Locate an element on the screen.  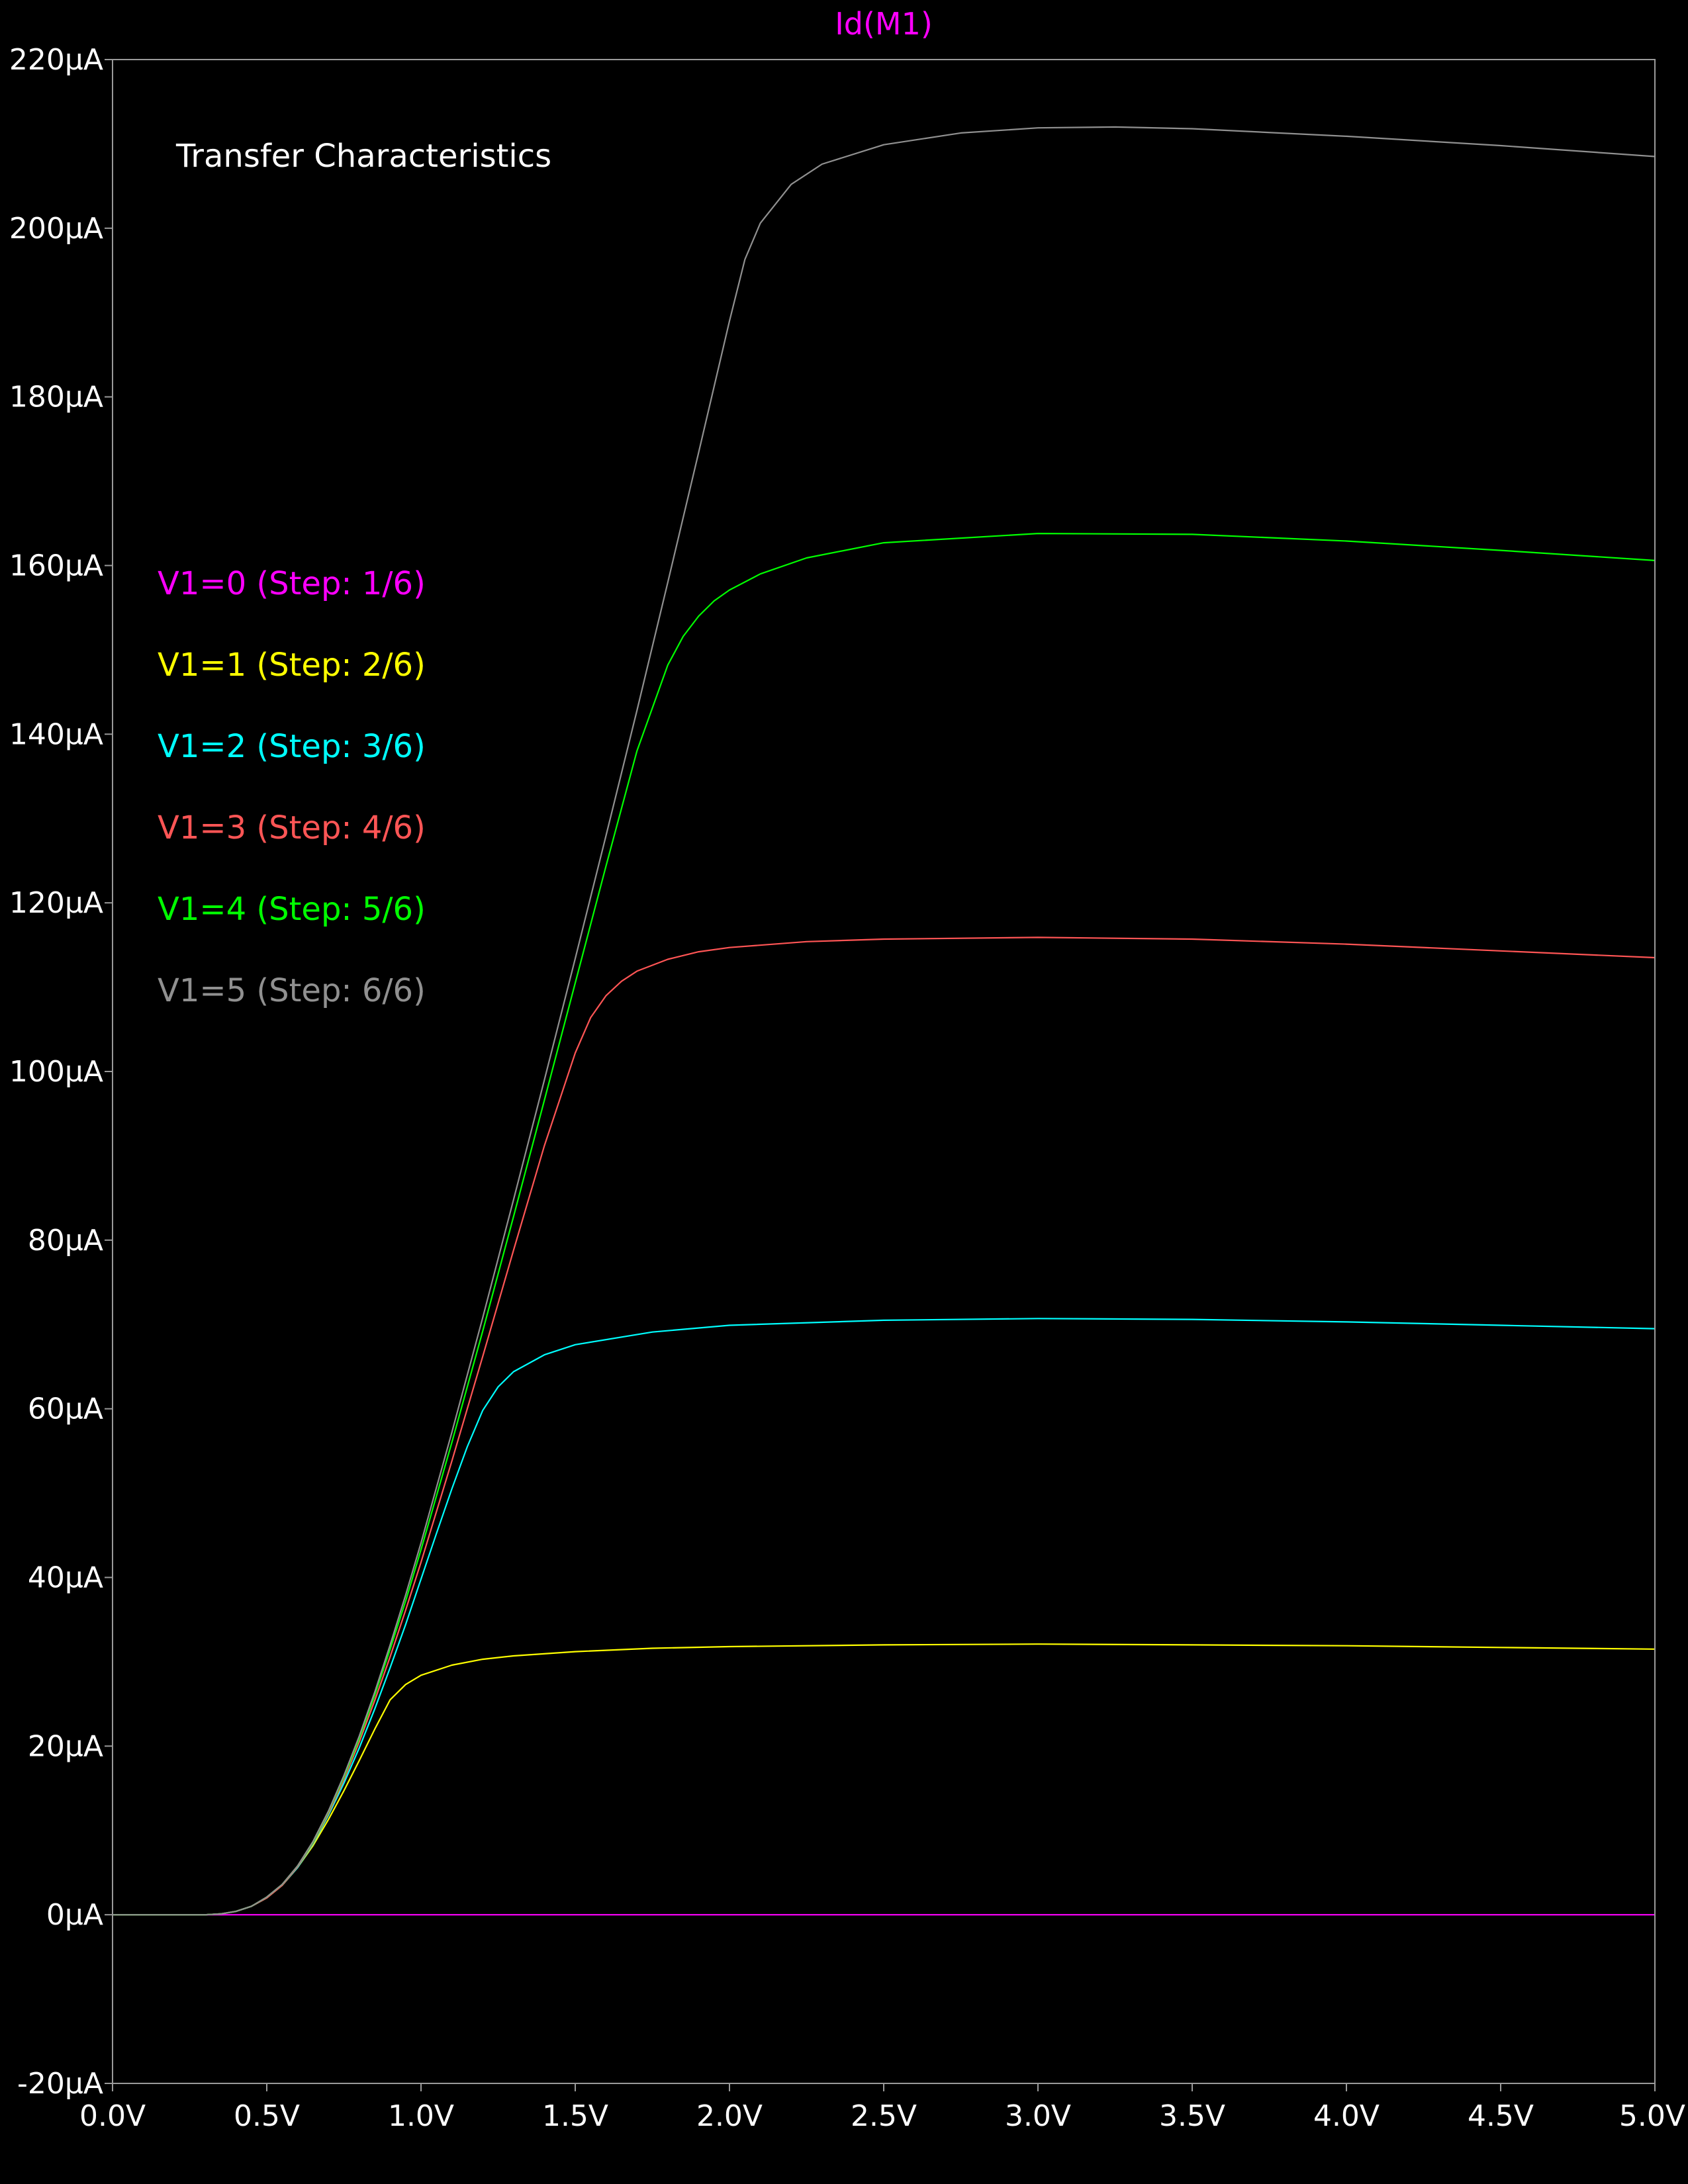
y-tick-label: 40µA is located at coordinates (65, 1578).